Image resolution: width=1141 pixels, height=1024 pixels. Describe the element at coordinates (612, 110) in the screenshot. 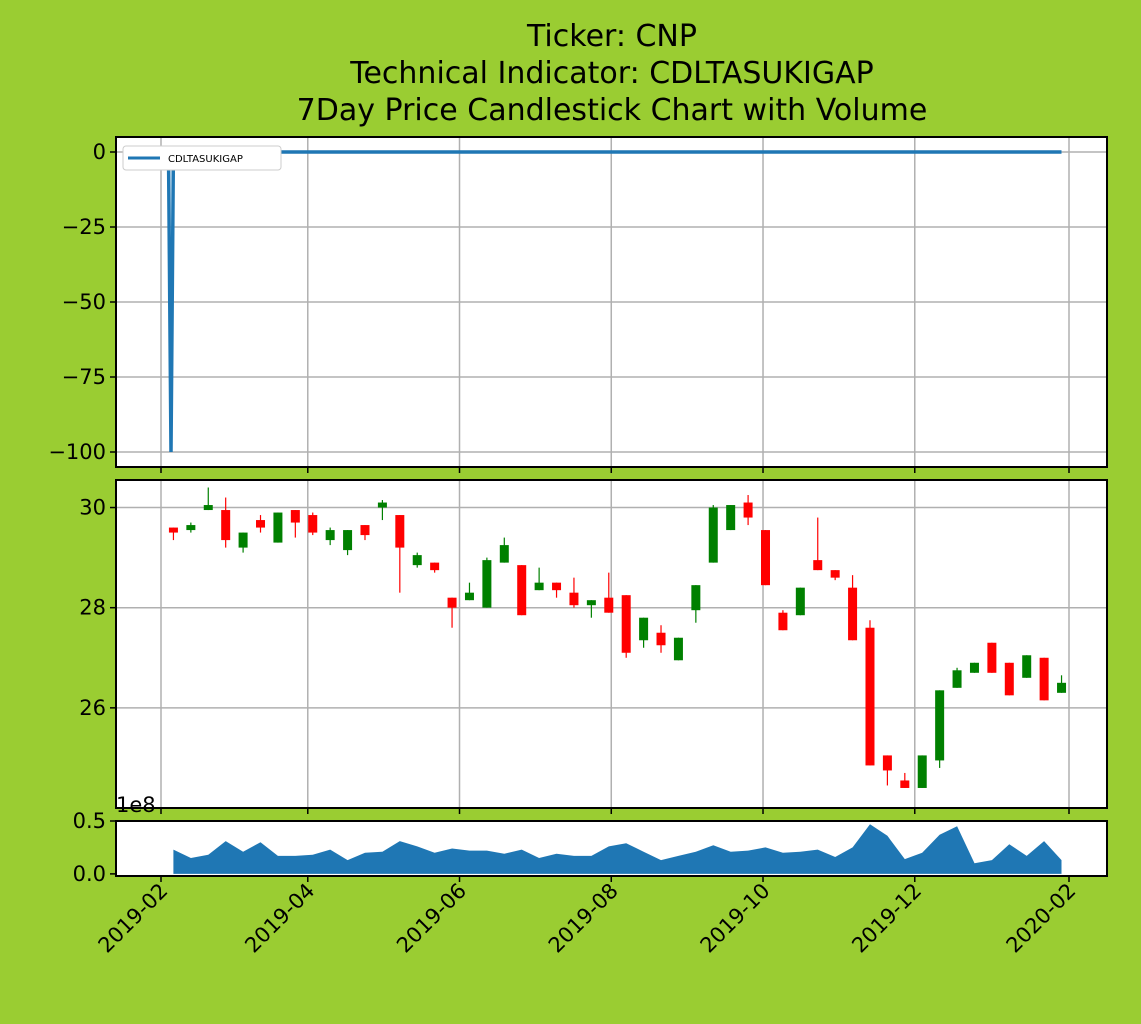

I see `chart-title-subtitle: 7Day Price Candlestick Chart with Volume` at that location.